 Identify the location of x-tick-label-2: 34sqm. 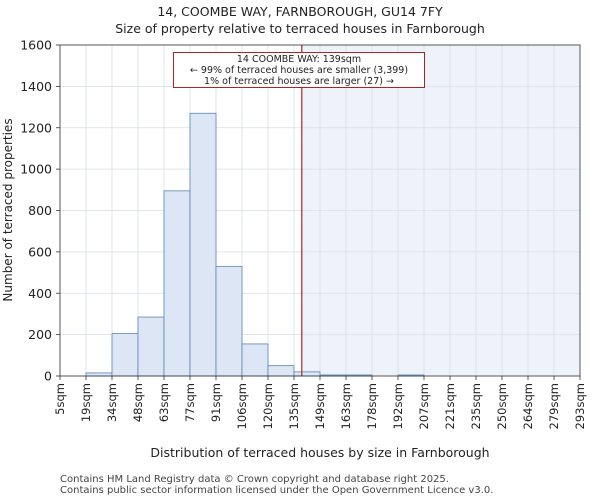
(112, 402).